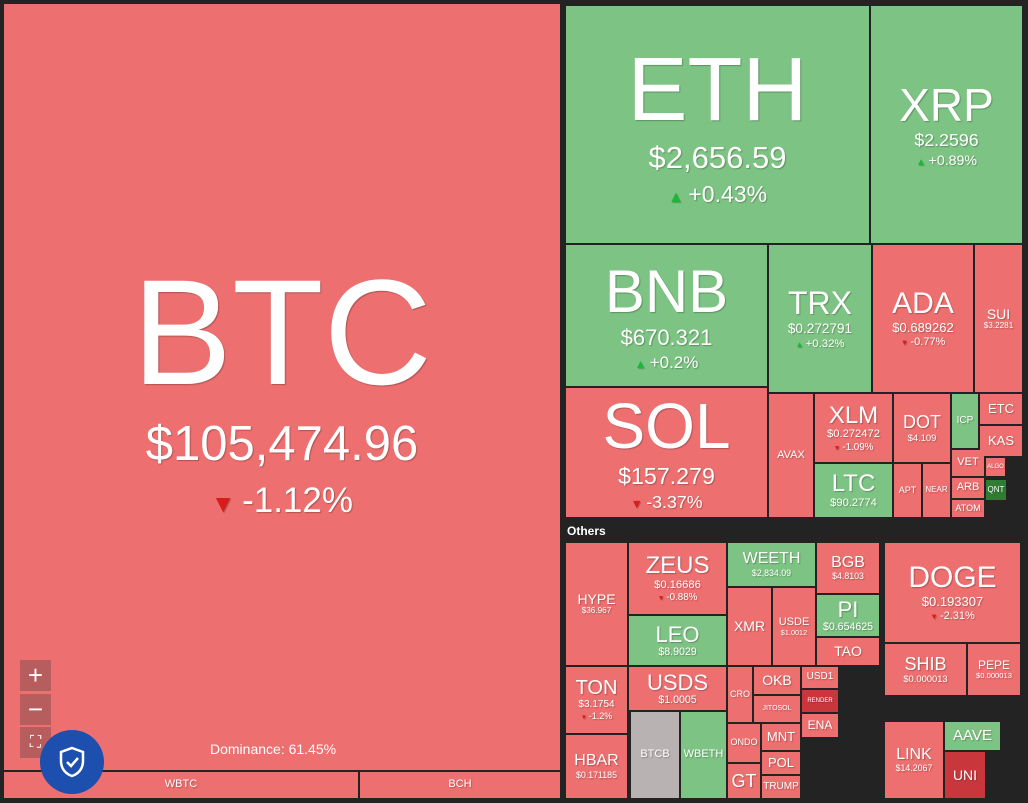 This screenshot has width=1028, height=803. I want to click on coin-tile: OKB, so click(777, 680).